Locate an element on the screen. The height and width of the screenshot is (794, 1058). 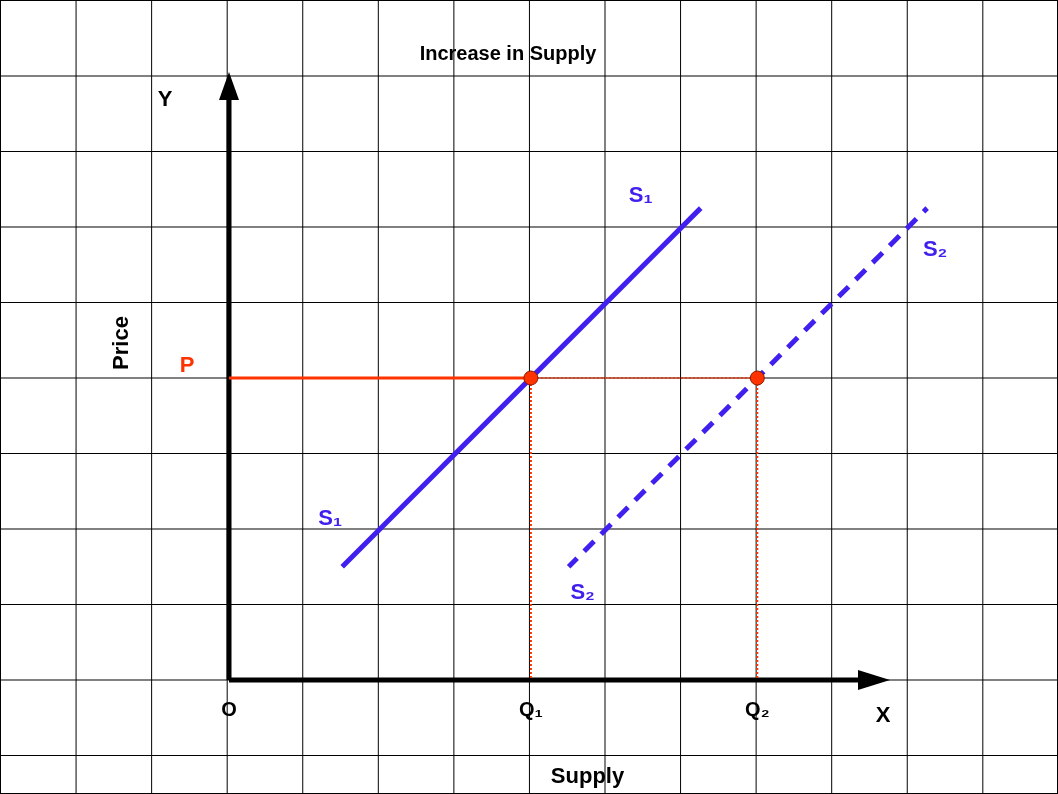
series-label: S₂ is located at coordinates (582, 591).